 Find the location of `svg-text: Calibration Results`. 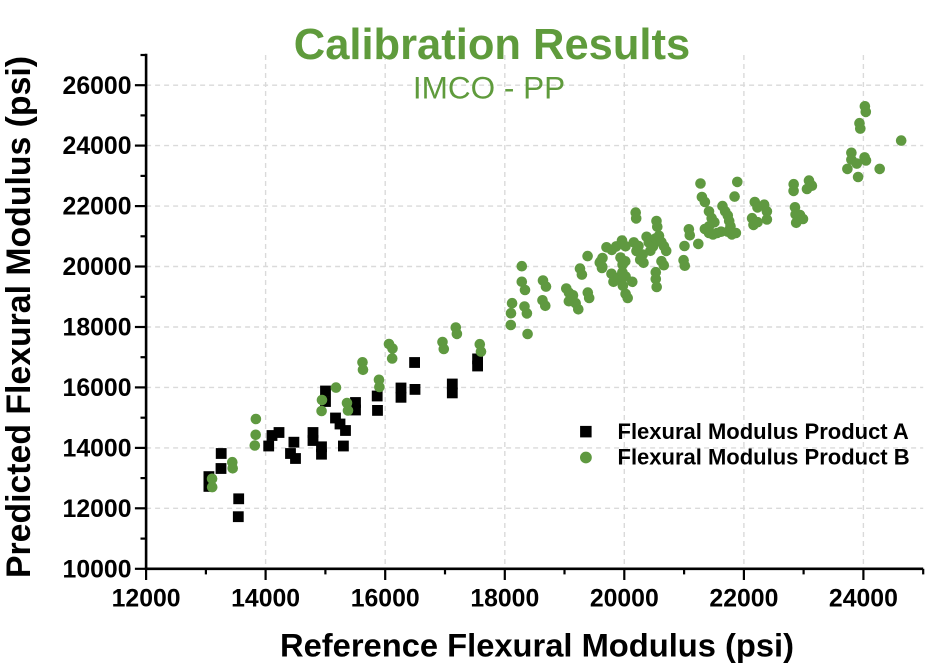

svg-text: Calibration Results is located at coordinates (492, 45).